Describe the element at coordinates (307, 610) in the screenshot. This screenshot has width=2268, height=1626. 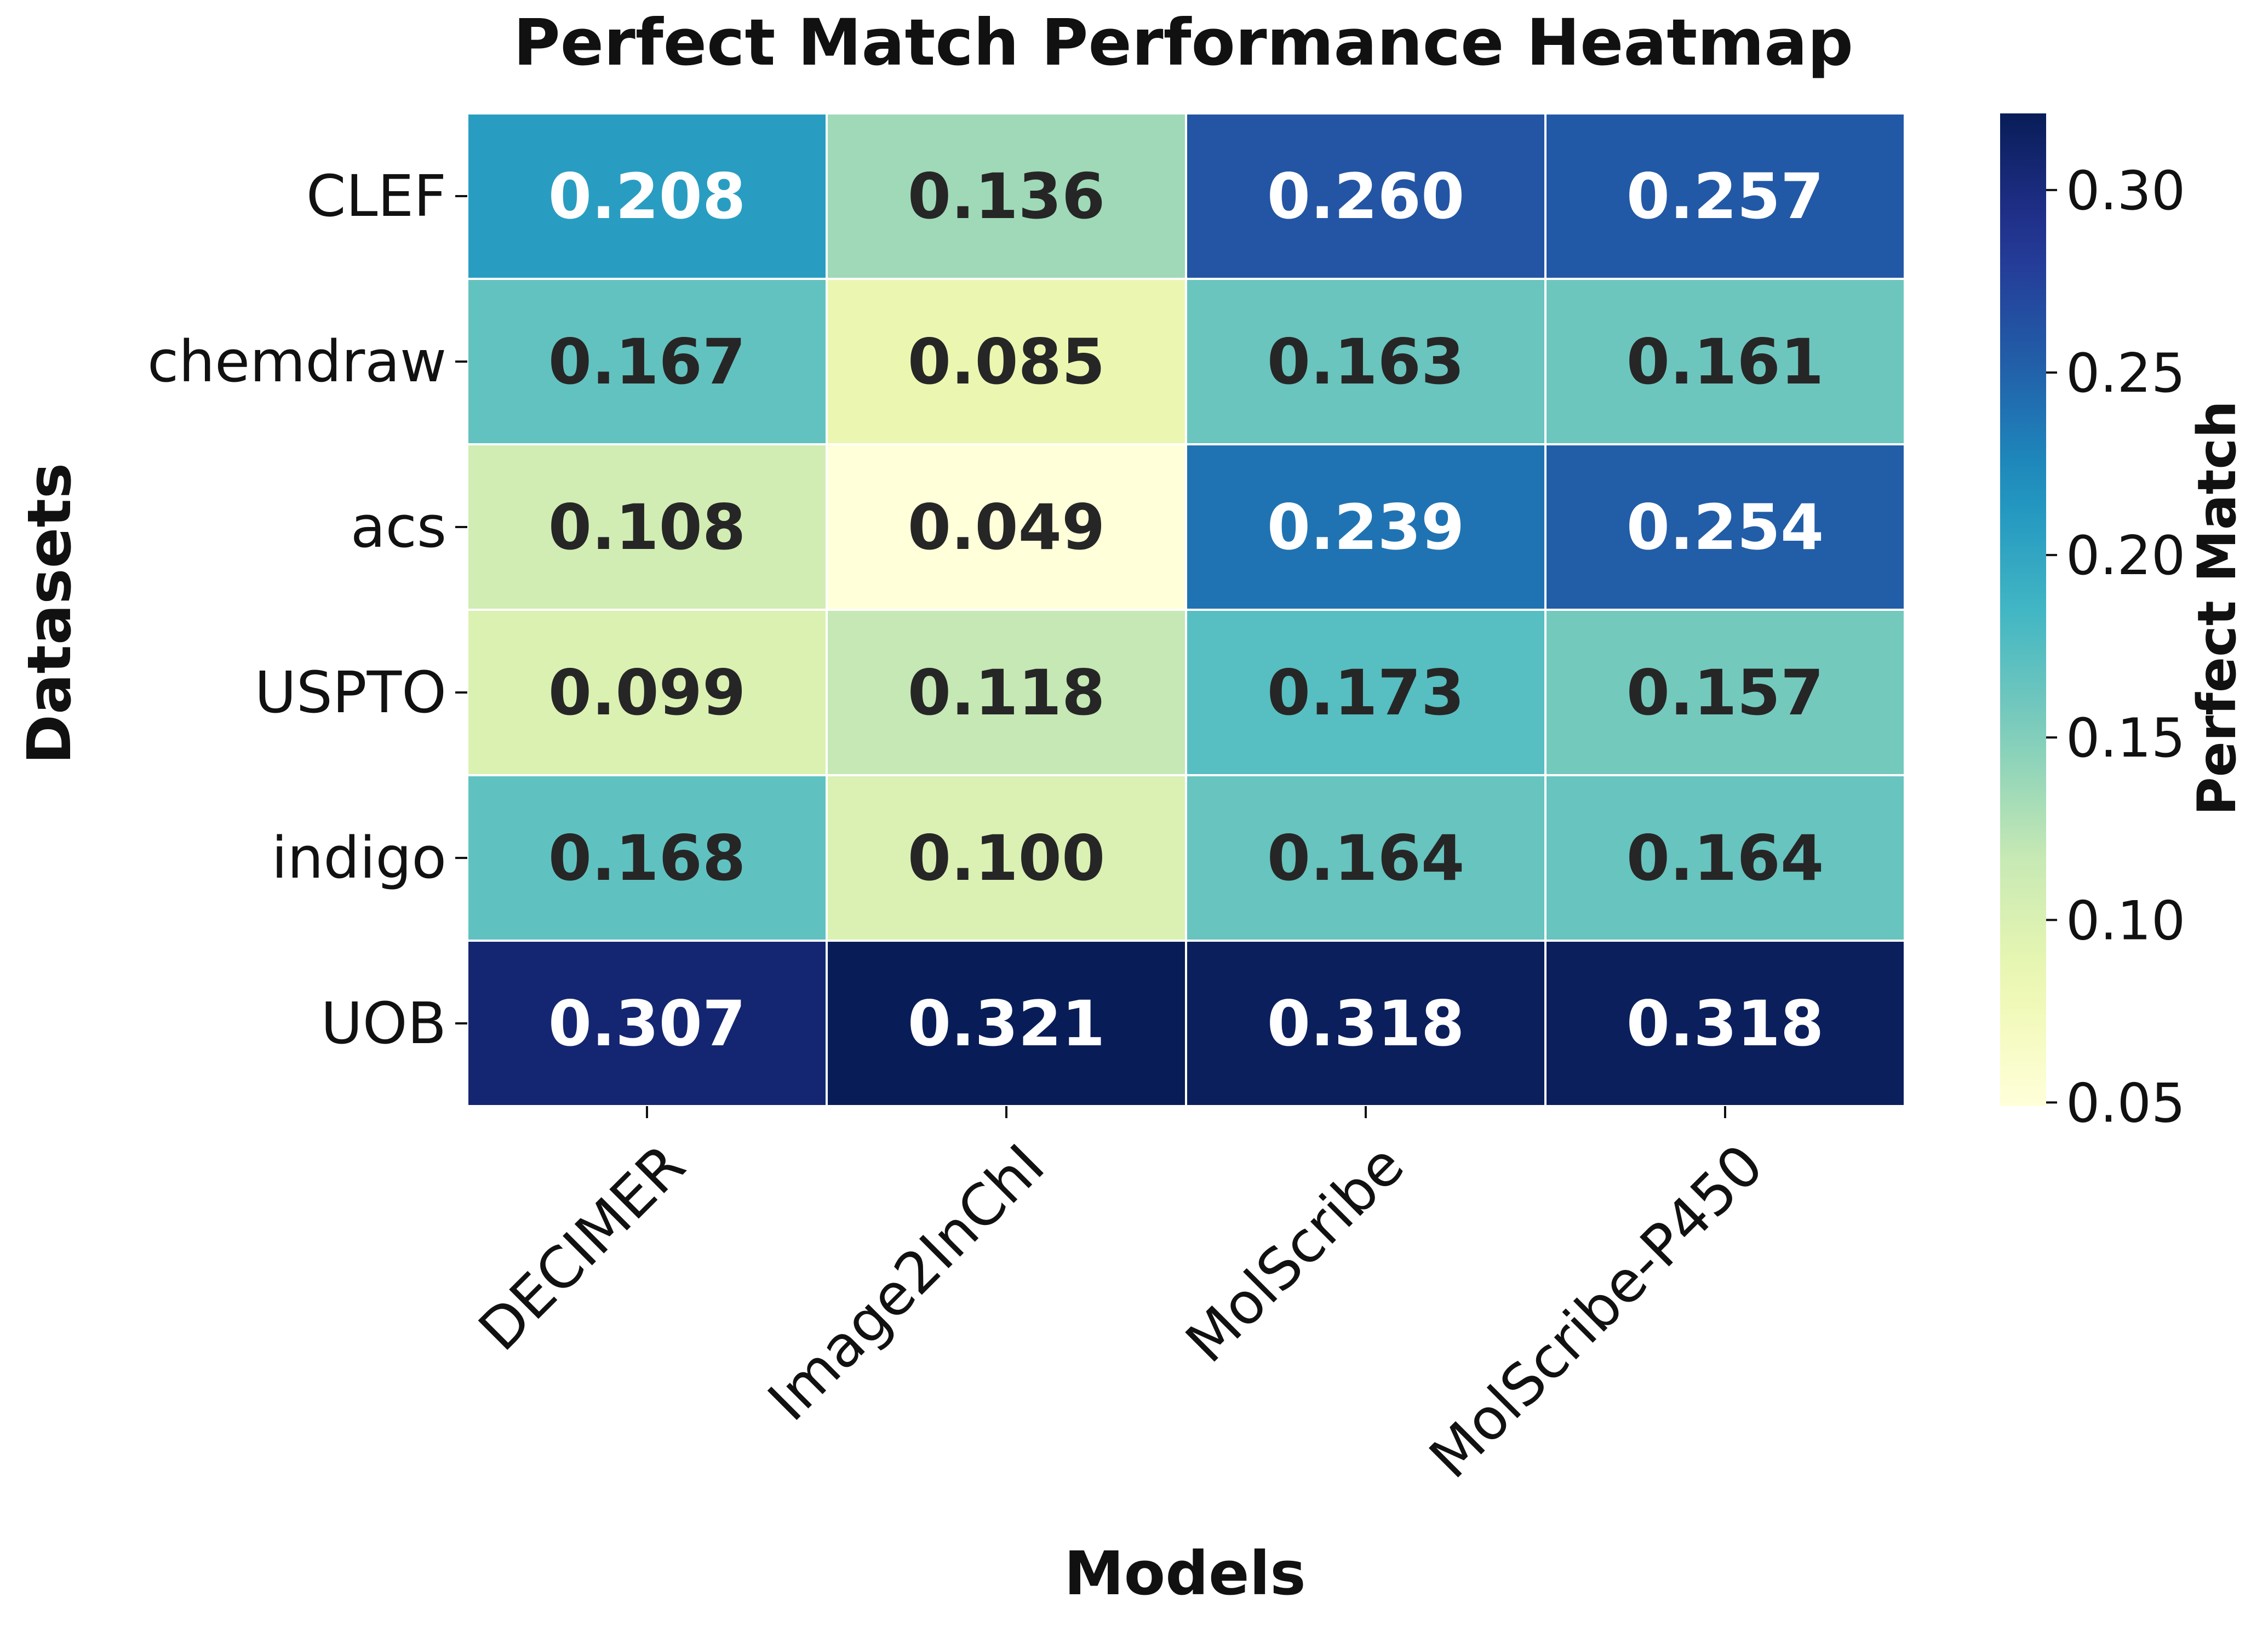
I see `y-axis-ticks: CLEF chemdraw acs USPTO indigo UOB` at that location.